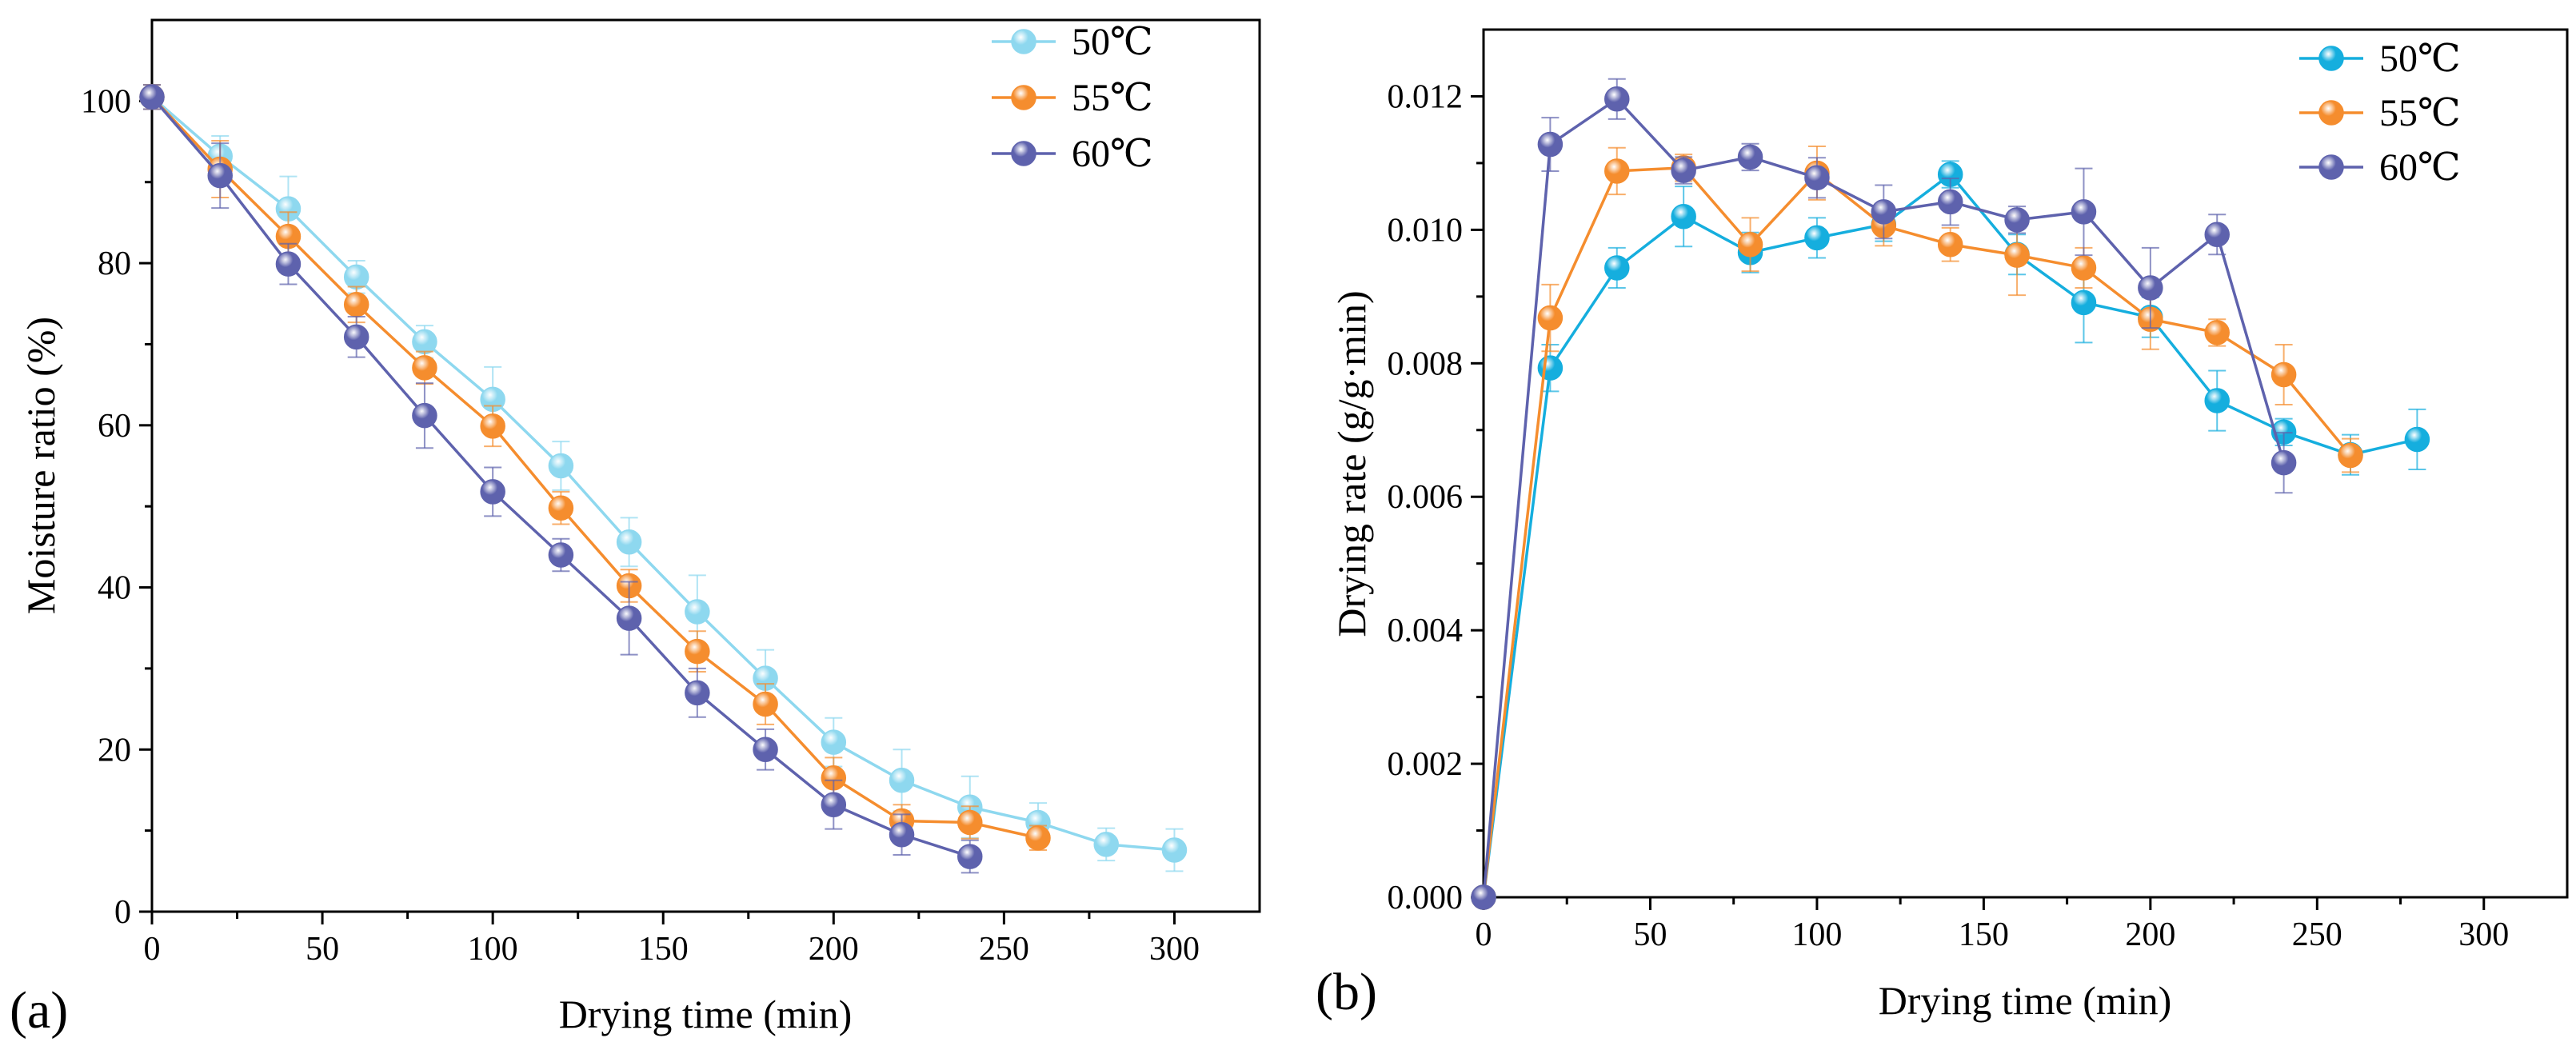 This screenshot has width=2576, height=1058. Describe the element at coordinates (1436, 497) in the screenshot. I see `y-axis-ticks-b: 0.000 0.002 0.004 0.006 0.008 0.010 0.012` at that location.